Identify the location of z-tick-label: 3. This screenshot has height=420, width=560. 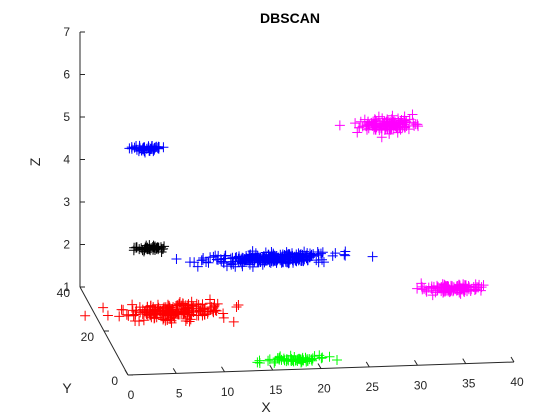
(66, 202).